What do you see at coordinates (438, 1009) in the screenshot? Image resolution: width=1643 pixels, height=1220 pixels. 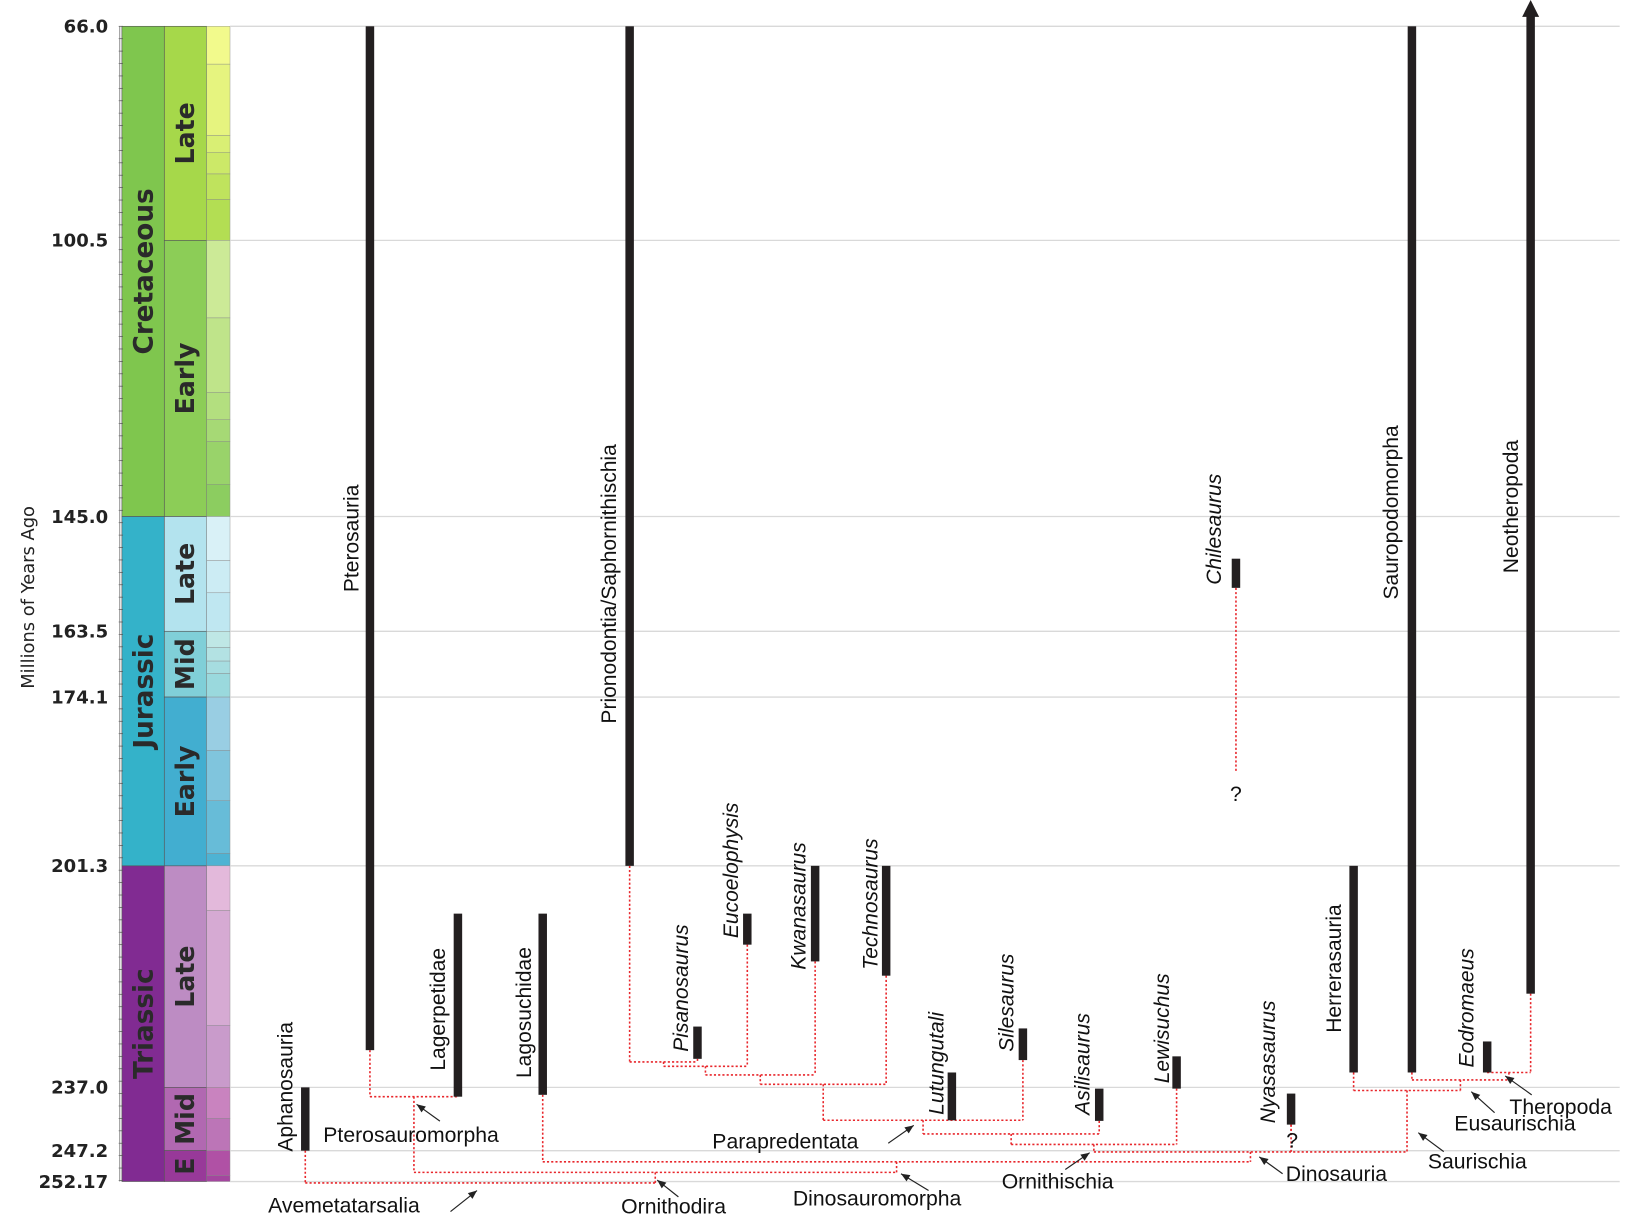 I see `taxon-label-lagerpetidae: Lagerpetidae` at bounding box center [438, 1009].